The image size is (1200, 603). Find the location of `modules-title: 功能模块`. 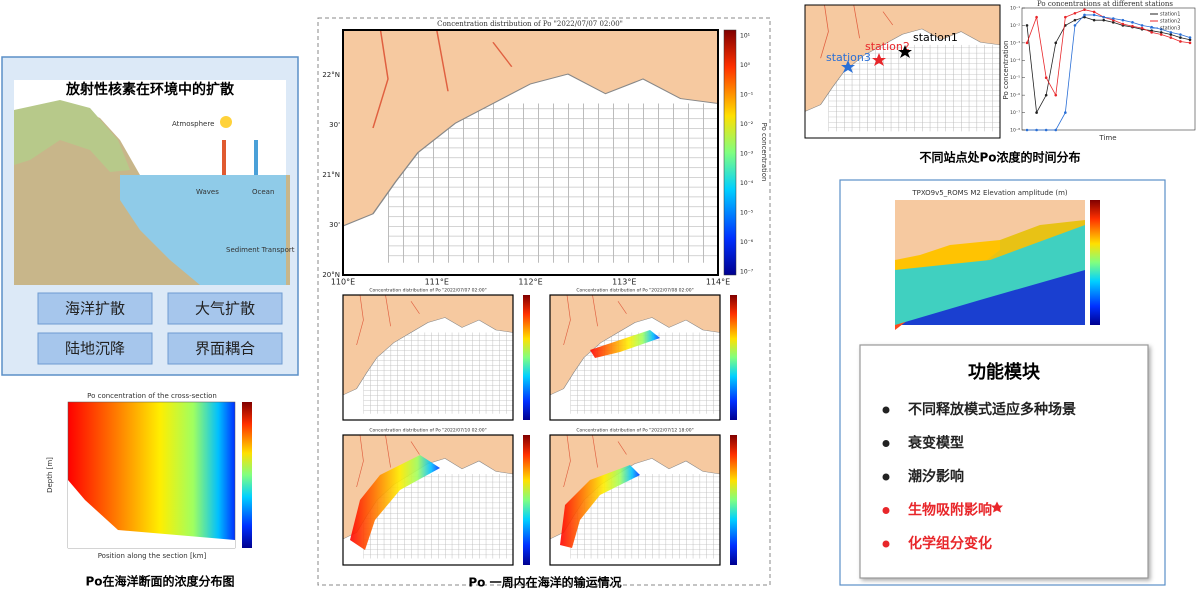

modules-title: 功能模块 is located at coordinates (1004, 372).